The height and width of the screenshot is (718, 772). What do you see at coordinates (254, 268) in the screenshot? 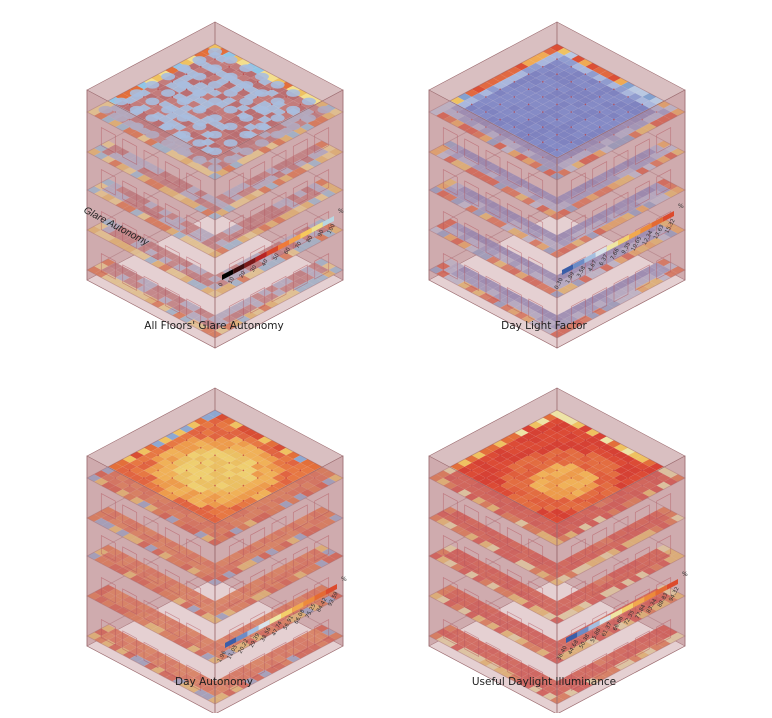
I see `legend-tick-label: 30` at bounding box center [254, 268].